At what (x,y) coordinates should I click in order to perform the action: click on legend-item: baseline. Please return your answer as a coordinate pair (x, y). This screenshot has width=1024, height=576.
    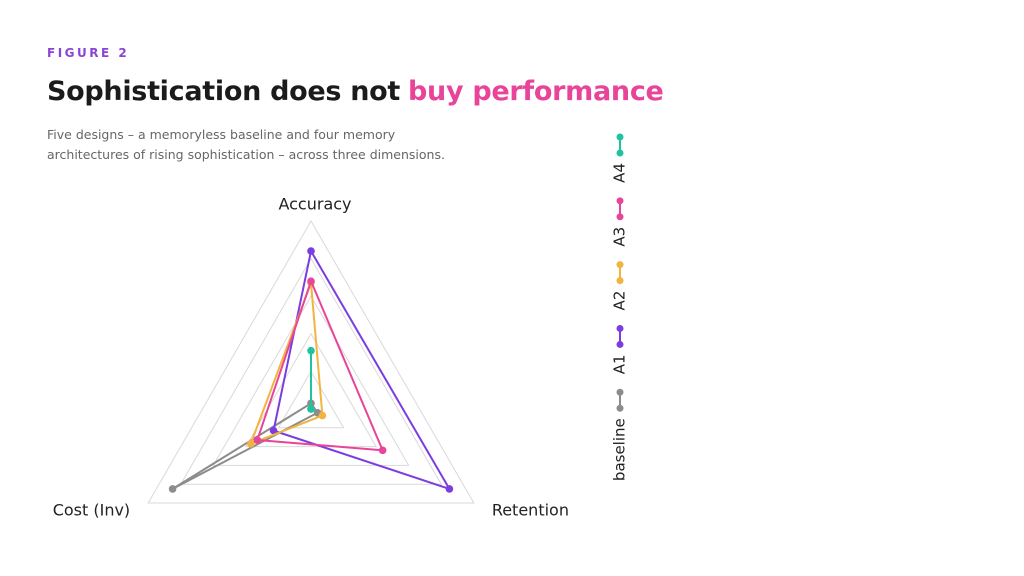
    Looking at the image, I should click on (620, 434).